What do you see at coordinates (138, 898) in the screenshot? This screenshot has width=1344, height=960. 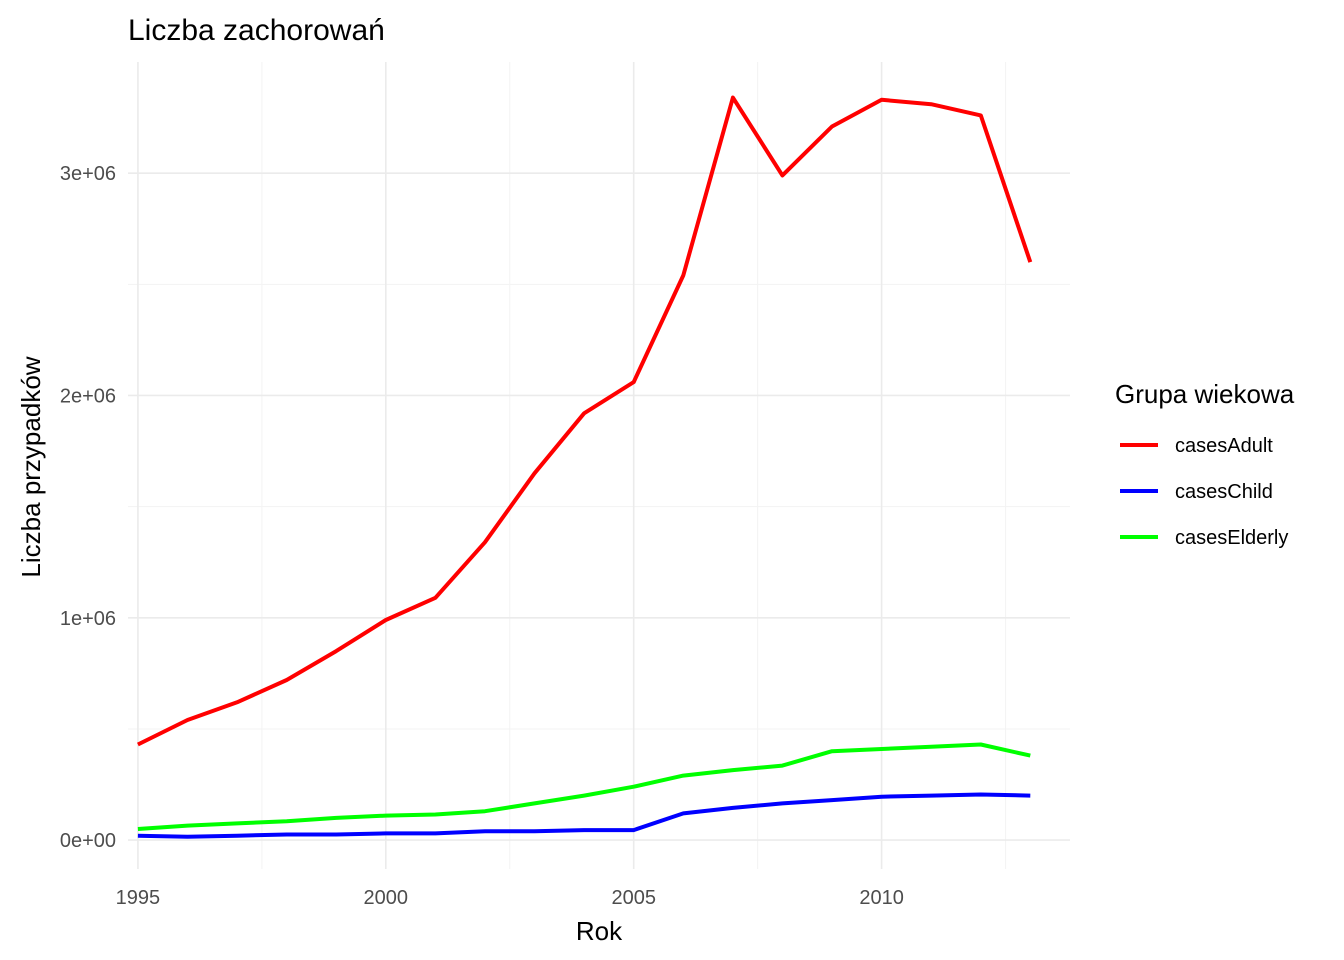 I see `x-tick-label: 1995` at bounding box center [138, 898].